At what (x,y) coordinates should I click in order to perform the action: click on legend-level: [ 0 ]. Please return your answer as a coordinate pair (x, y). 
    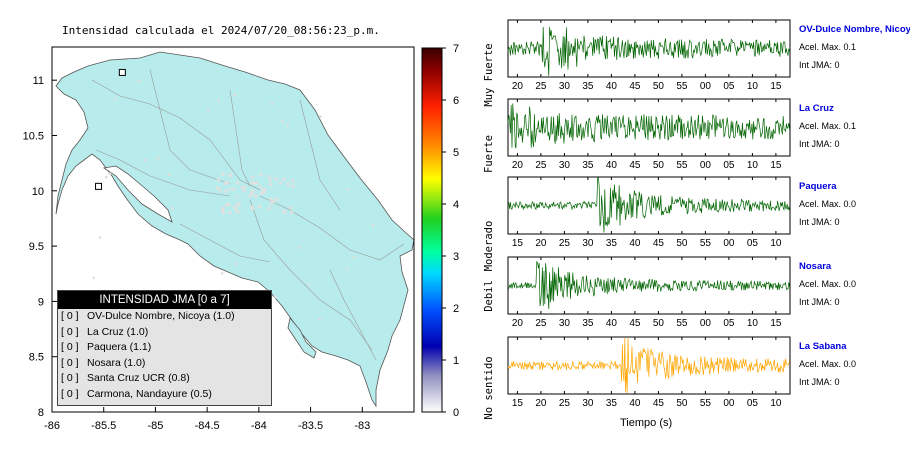
    Looking at the image, I should click on (70, 347).